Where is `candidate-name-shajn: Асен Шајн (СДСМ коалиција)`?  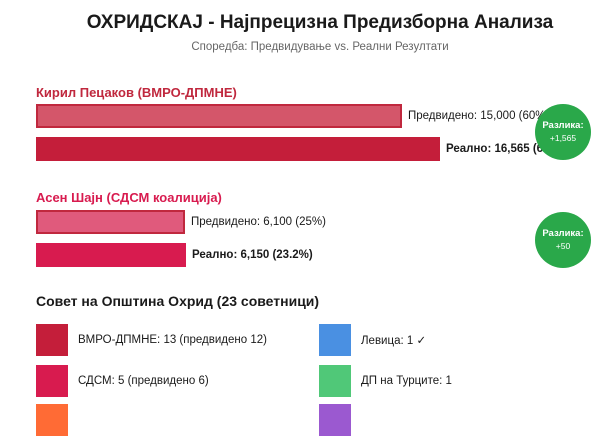
candidate-name-shajn: Асен Шајн (СДСМ коалиција) is located at coordinates (129, 197).